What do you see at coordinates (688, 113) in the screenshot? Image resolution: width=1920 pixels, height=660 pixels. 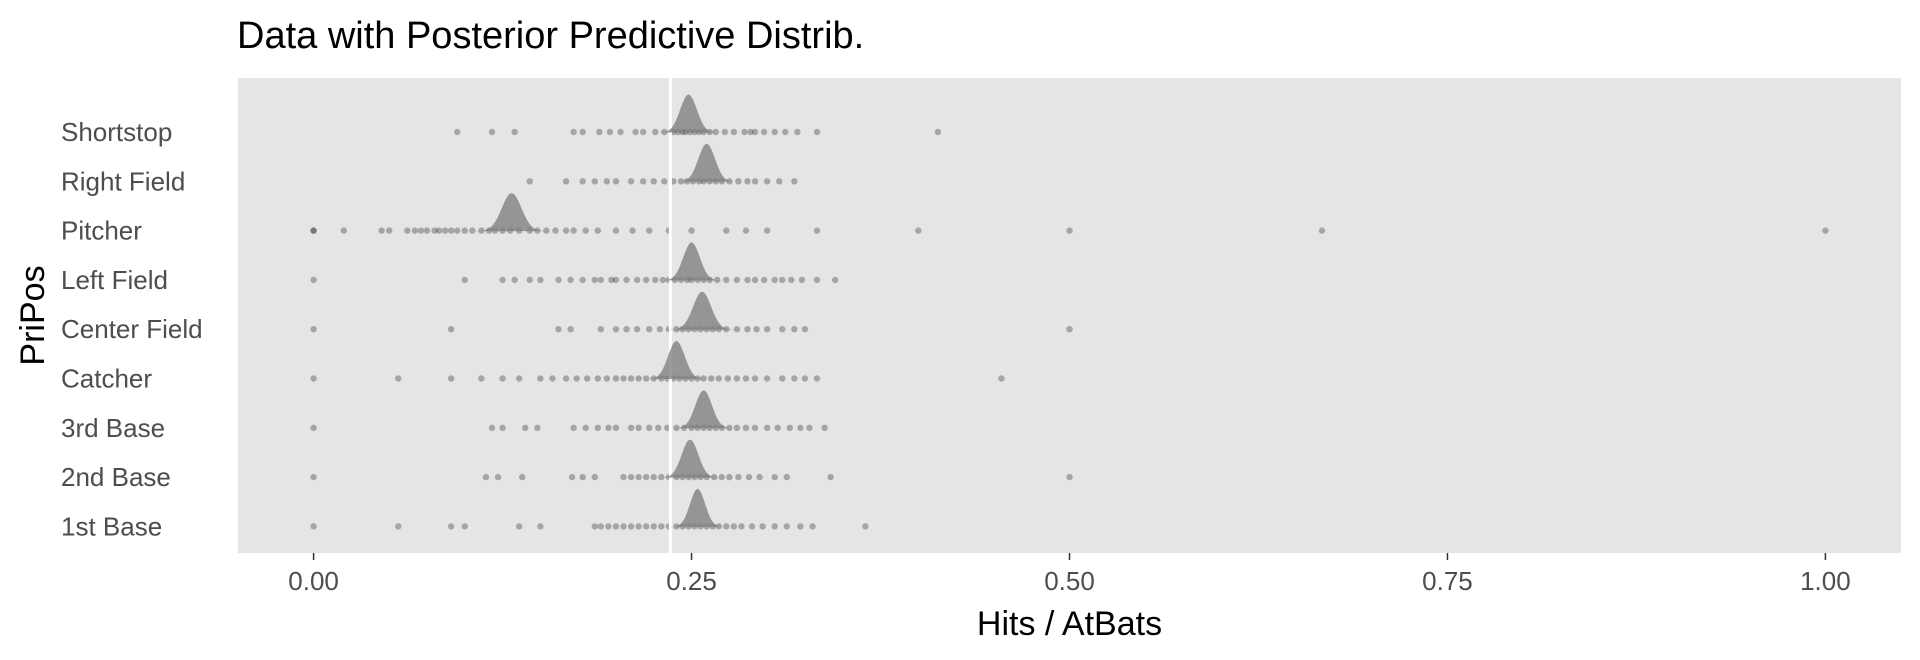 I see `posterior-density-shortstop` at bounding box center [688, 113].